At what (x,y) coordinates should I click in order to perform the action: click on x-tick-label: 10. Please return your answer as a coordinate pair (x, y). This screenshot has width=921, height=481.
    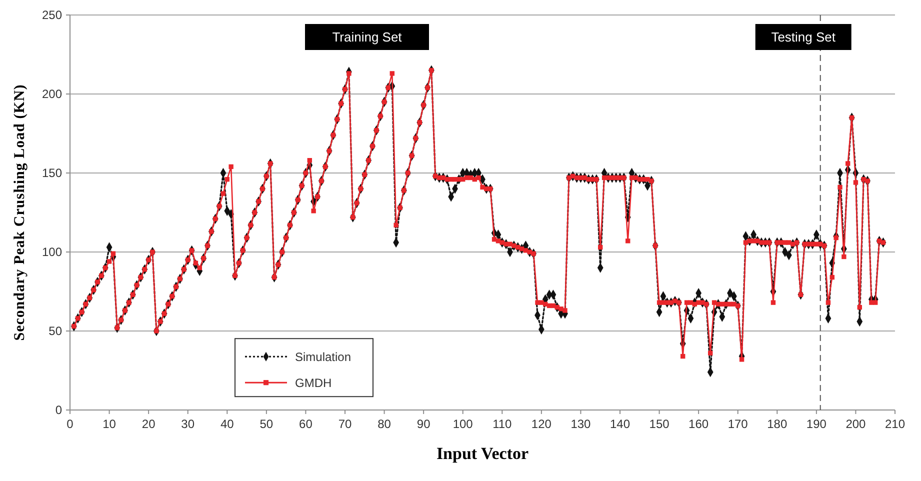
    Looking at the image, I should click on (109, 424).